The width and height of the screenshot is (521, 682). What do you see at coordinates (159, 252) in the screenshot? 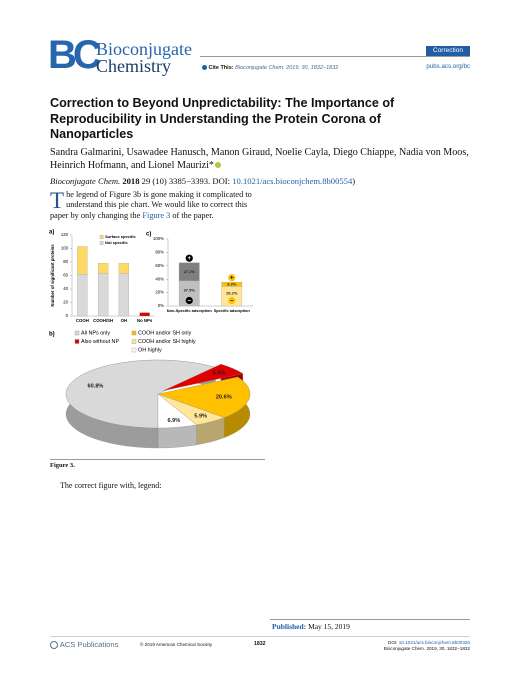
I see `y-tick-label: 80%` at bounding box center [159, 252].